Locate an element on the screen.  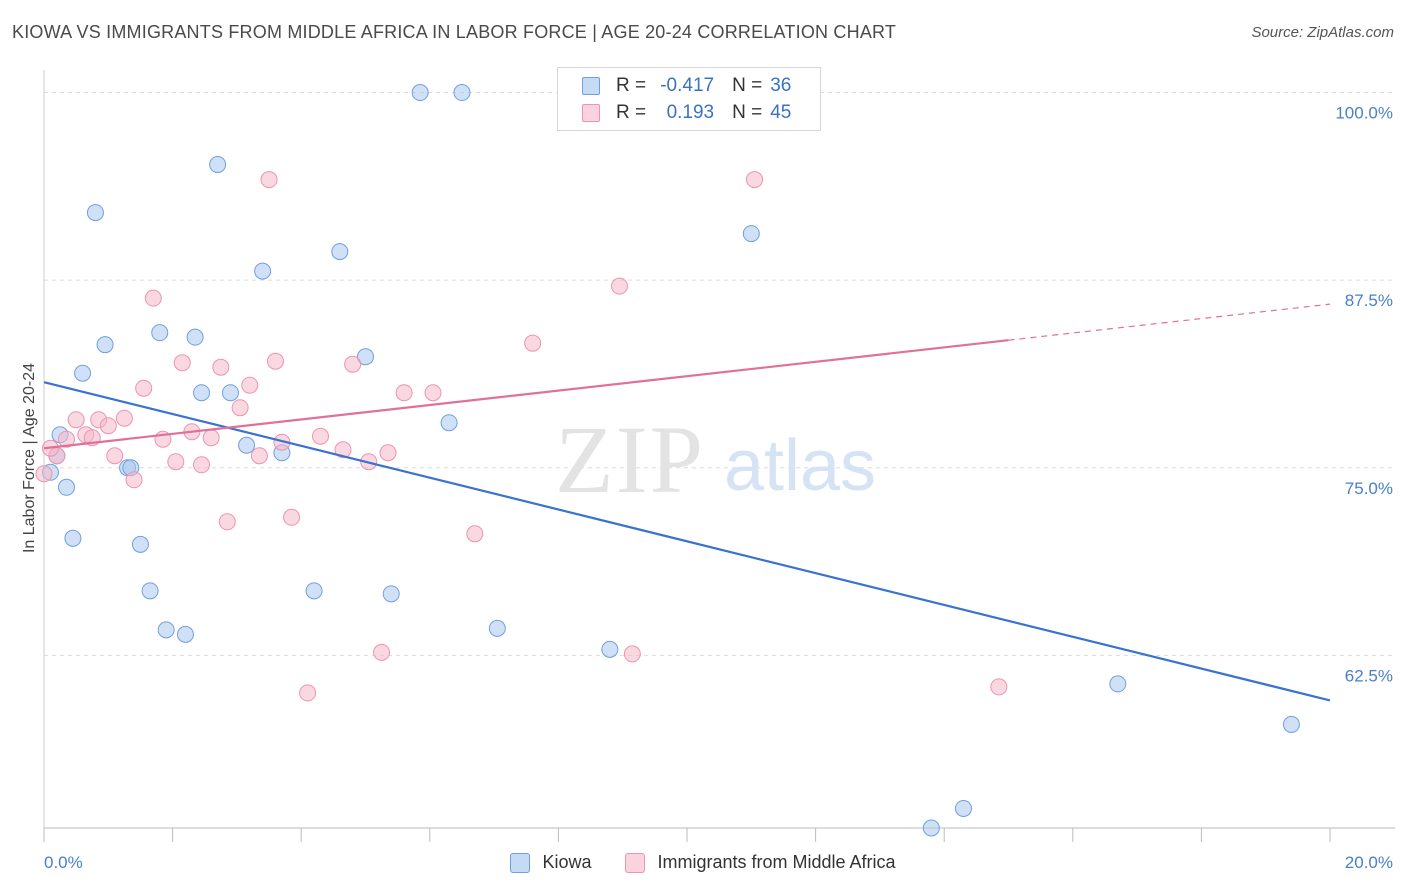
watermark-atlas: atlas is located at coordinates (800, 466).